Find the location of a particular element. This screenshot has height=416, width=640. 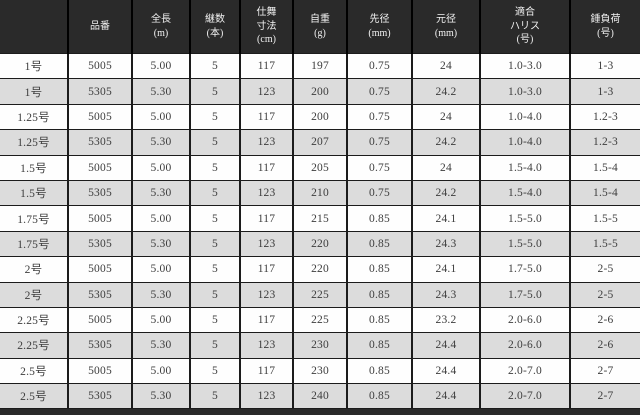

cell: 225 is located at coordinates (319, 294).